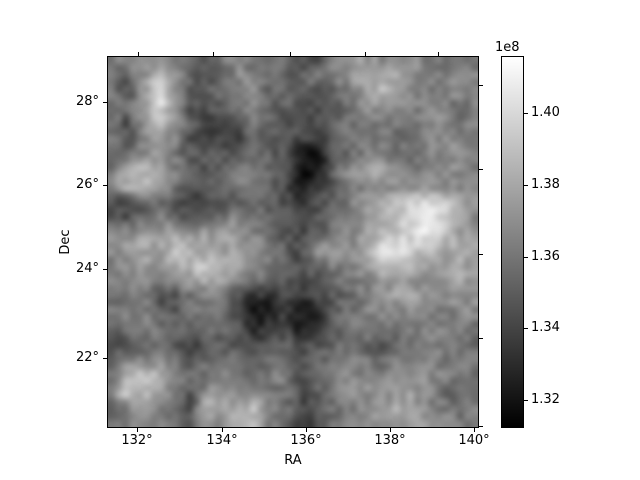 This screenshot has width=640, height=480. I want to click on colorbar-tick-label: 1.34, so click(545, 327).